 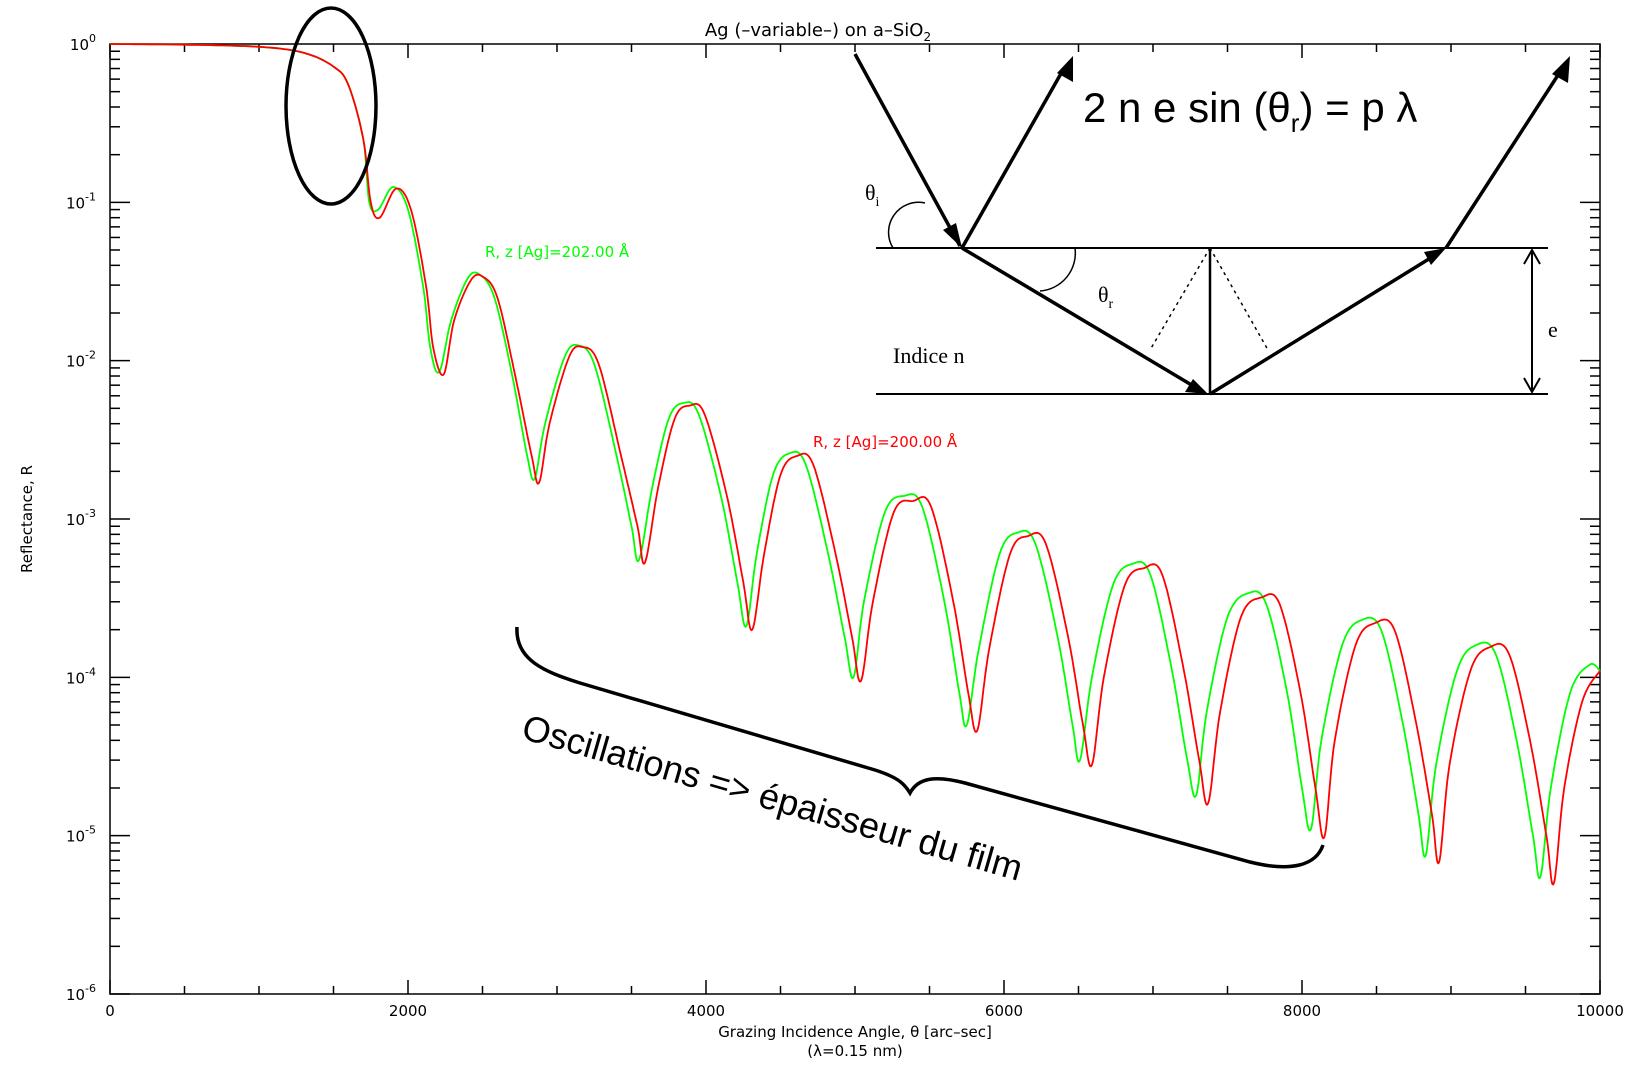 What do you see at coordinates (885, 441) in the screenshot?
I see `series-label-red: R, z [Ag]=200.00 Å` at bounding box center [885, 441].